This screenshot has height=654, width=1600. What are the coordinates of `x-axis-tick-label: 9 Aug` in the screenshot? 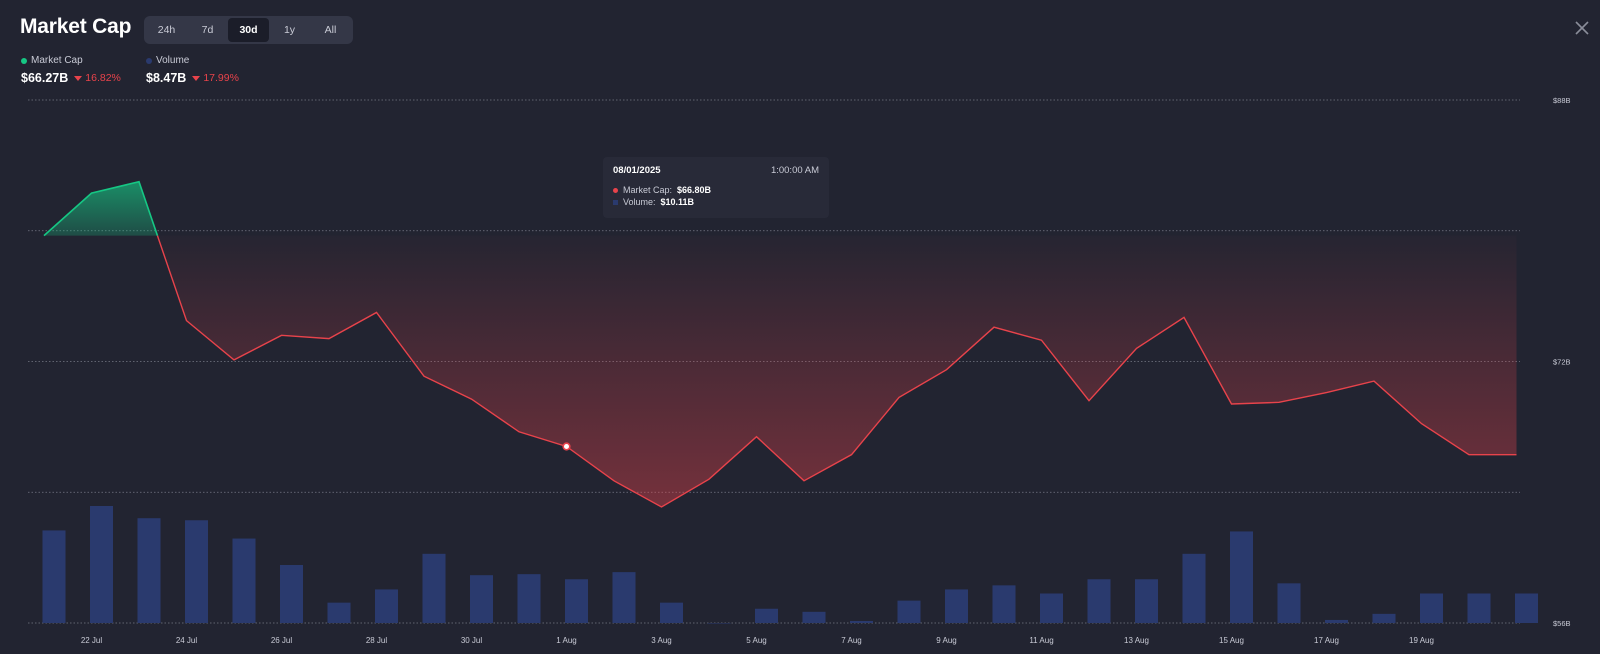 It's located at (946, 640).